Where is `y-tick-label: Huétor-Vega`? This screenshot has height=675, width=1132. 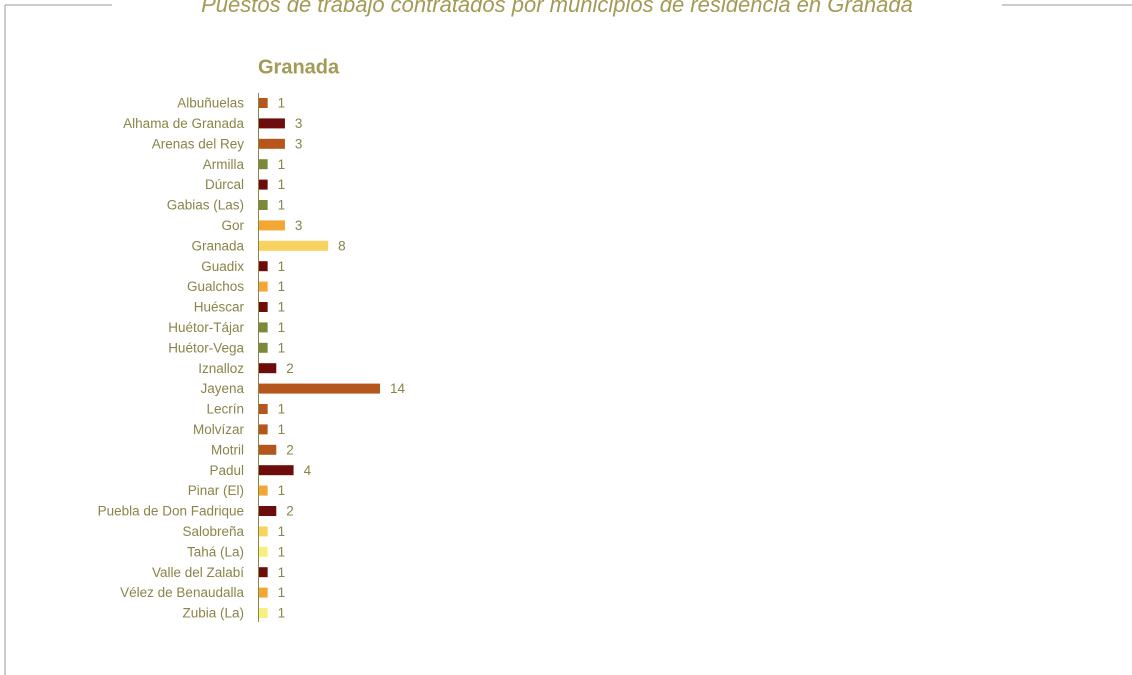
y-tick-label: Huétor-Vega is located at coordinates (206, 347).